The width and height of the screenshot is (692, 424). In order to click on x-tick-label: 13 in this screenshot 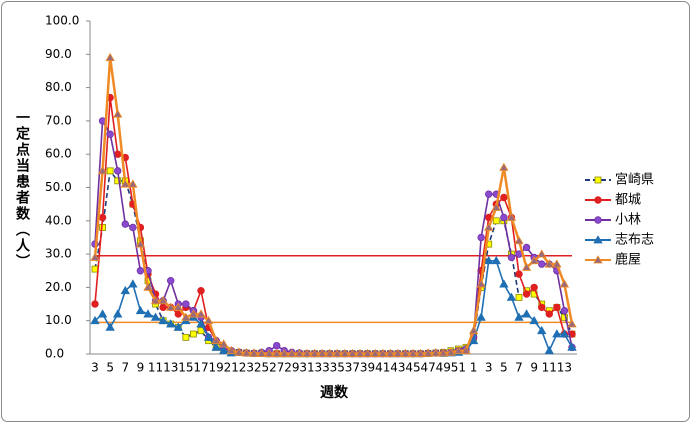, I will do `click(564, 368)`.